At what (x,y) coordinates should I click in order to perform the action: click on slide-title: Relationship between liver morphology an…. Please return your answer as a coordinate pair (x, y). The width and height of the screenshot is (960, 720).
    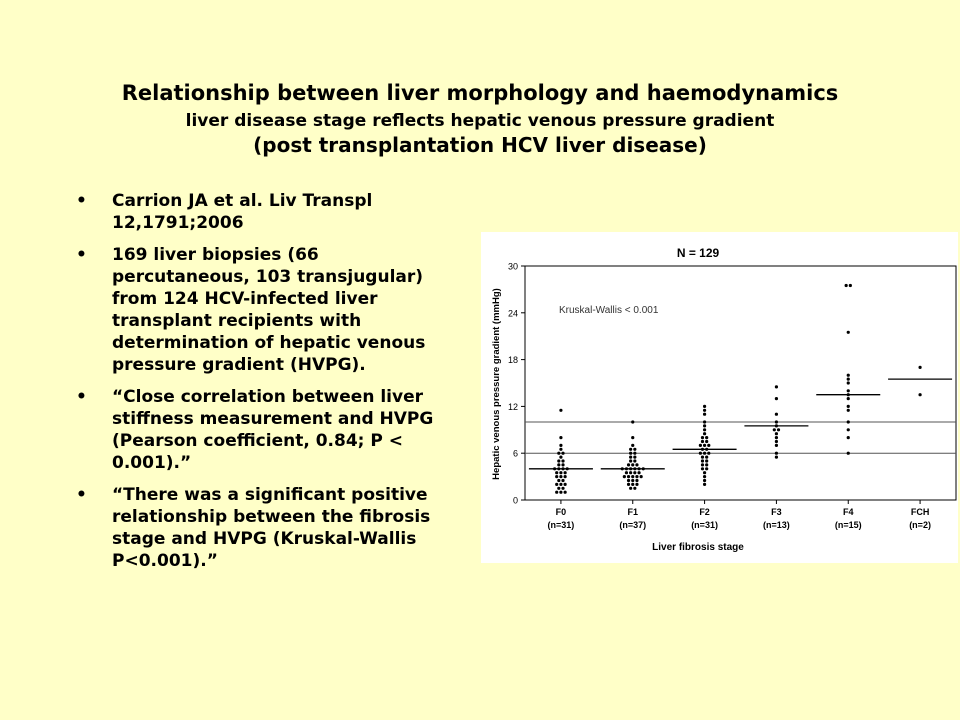
    Looking at the image, I should click on (480, 93).